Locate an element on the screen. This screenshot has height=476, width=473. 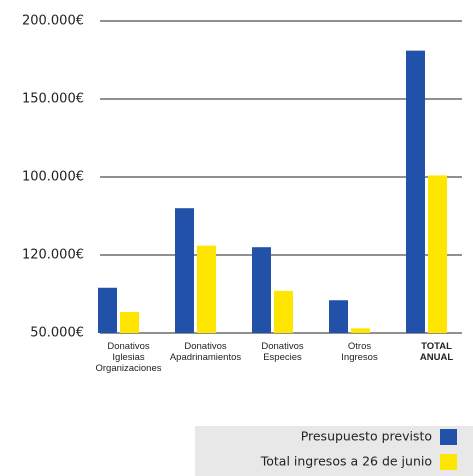
legend-box is located at coordinates (334, 451).